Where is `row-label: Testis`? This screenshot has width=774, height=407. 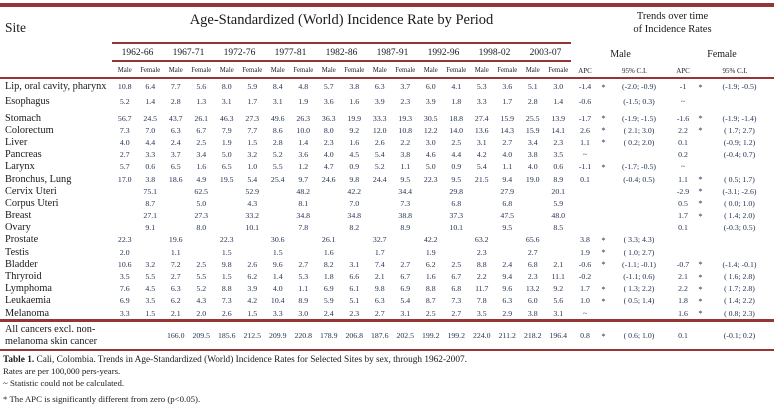
row-label: Testis is located at coordinates (17, 252).